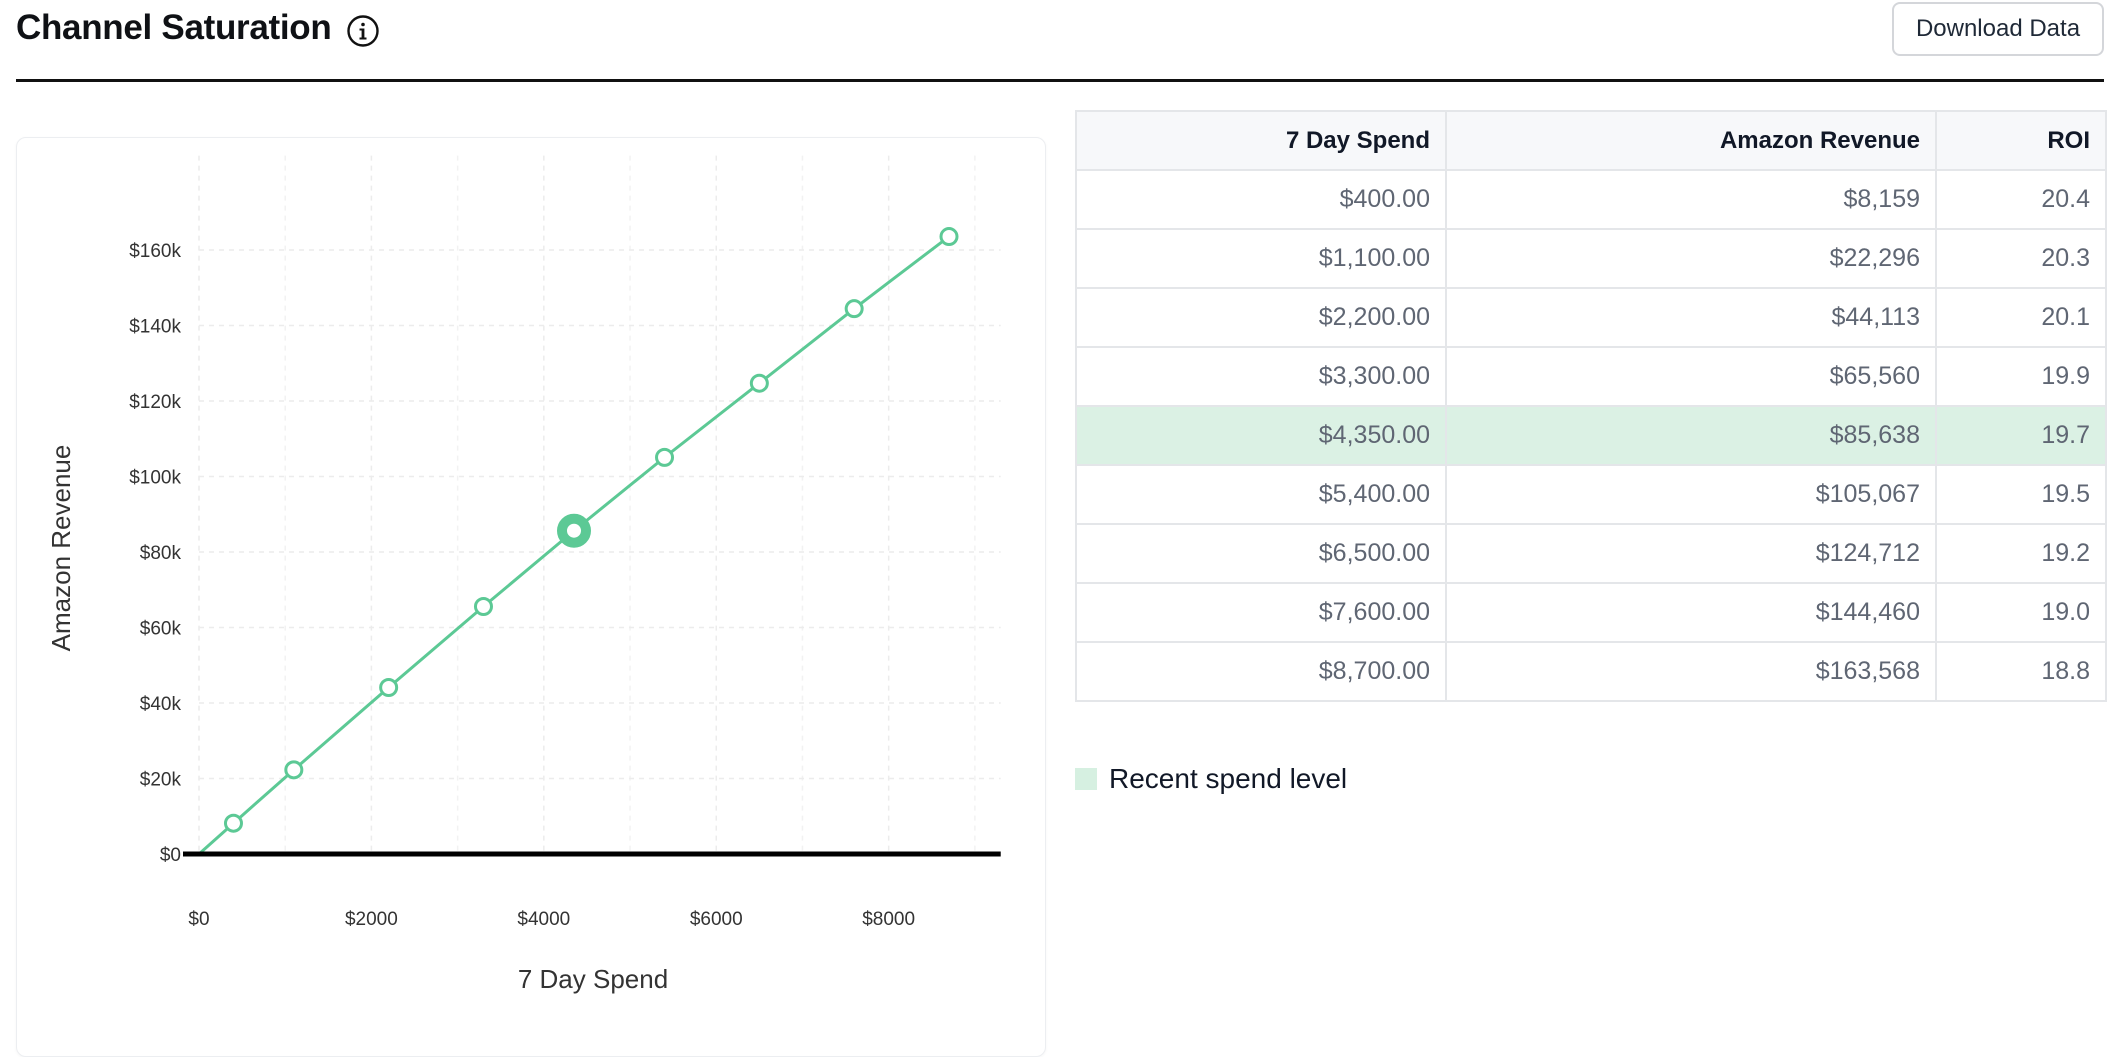  I want to click on column-header-roi: ROI, so click(2021, 140).